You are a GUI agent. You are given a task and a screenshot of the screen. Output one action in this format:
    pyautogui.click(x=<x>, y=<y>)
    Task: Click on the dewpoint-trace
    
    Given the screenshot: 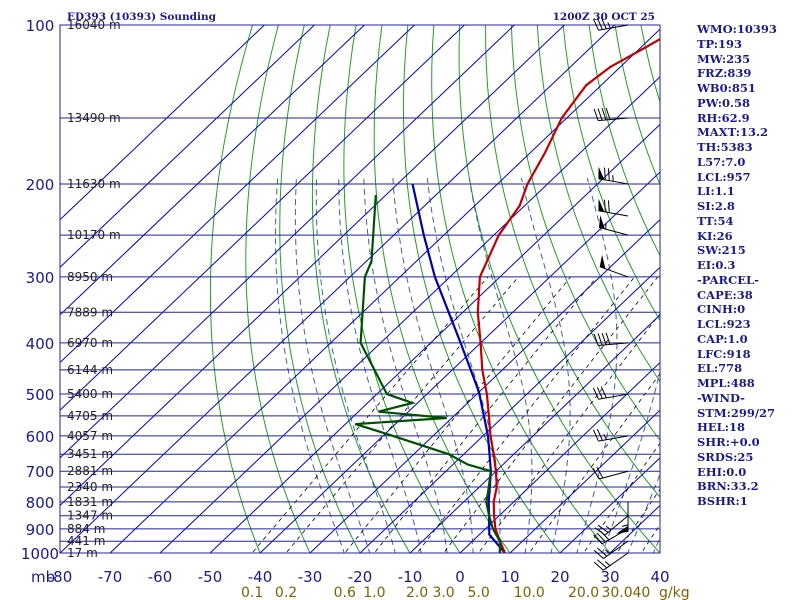 What is the action you would take?
    pyautogui.click(x=428, y=374)
    